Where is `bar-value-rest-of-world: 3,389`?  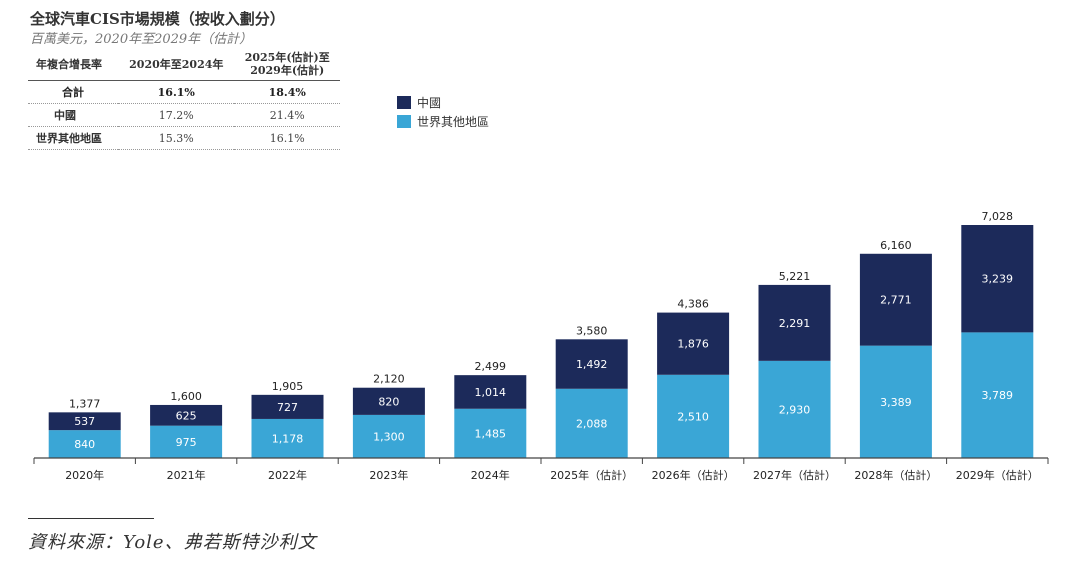 bar-value-rest-of-world: 3,389 is located at coordinates (896, 402).